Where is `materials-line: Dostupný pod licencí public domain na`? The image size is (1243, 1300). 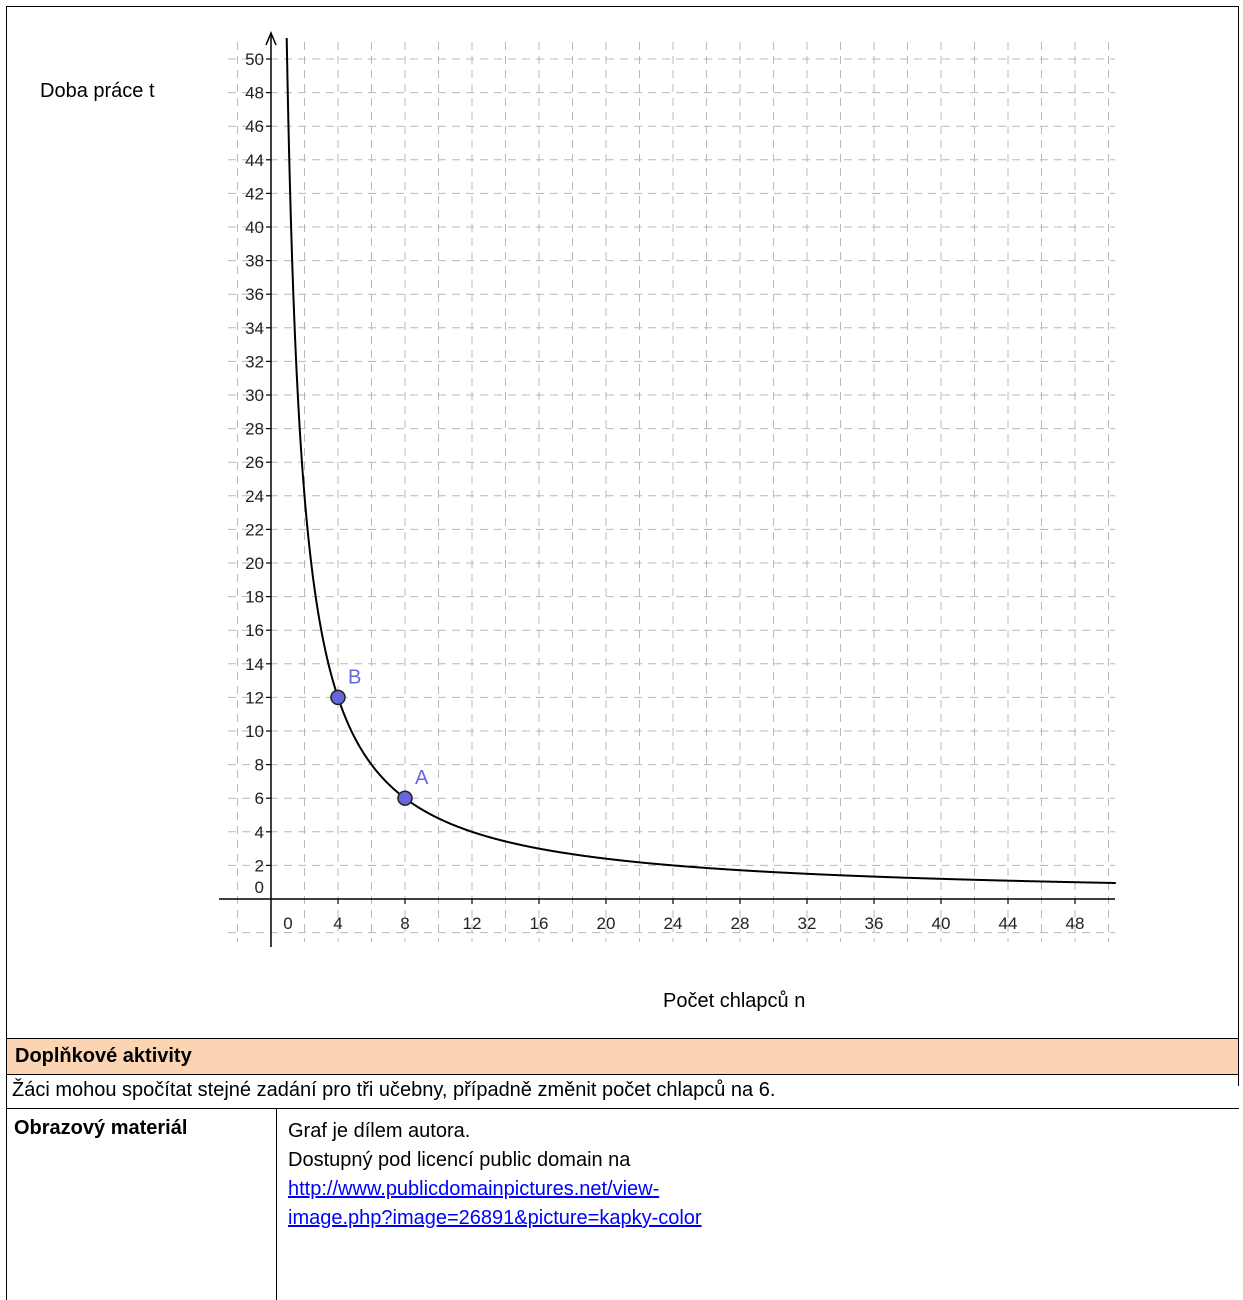 materials-line: Dostupný pod licencí public domain na is located at coordinates (459, 1160).